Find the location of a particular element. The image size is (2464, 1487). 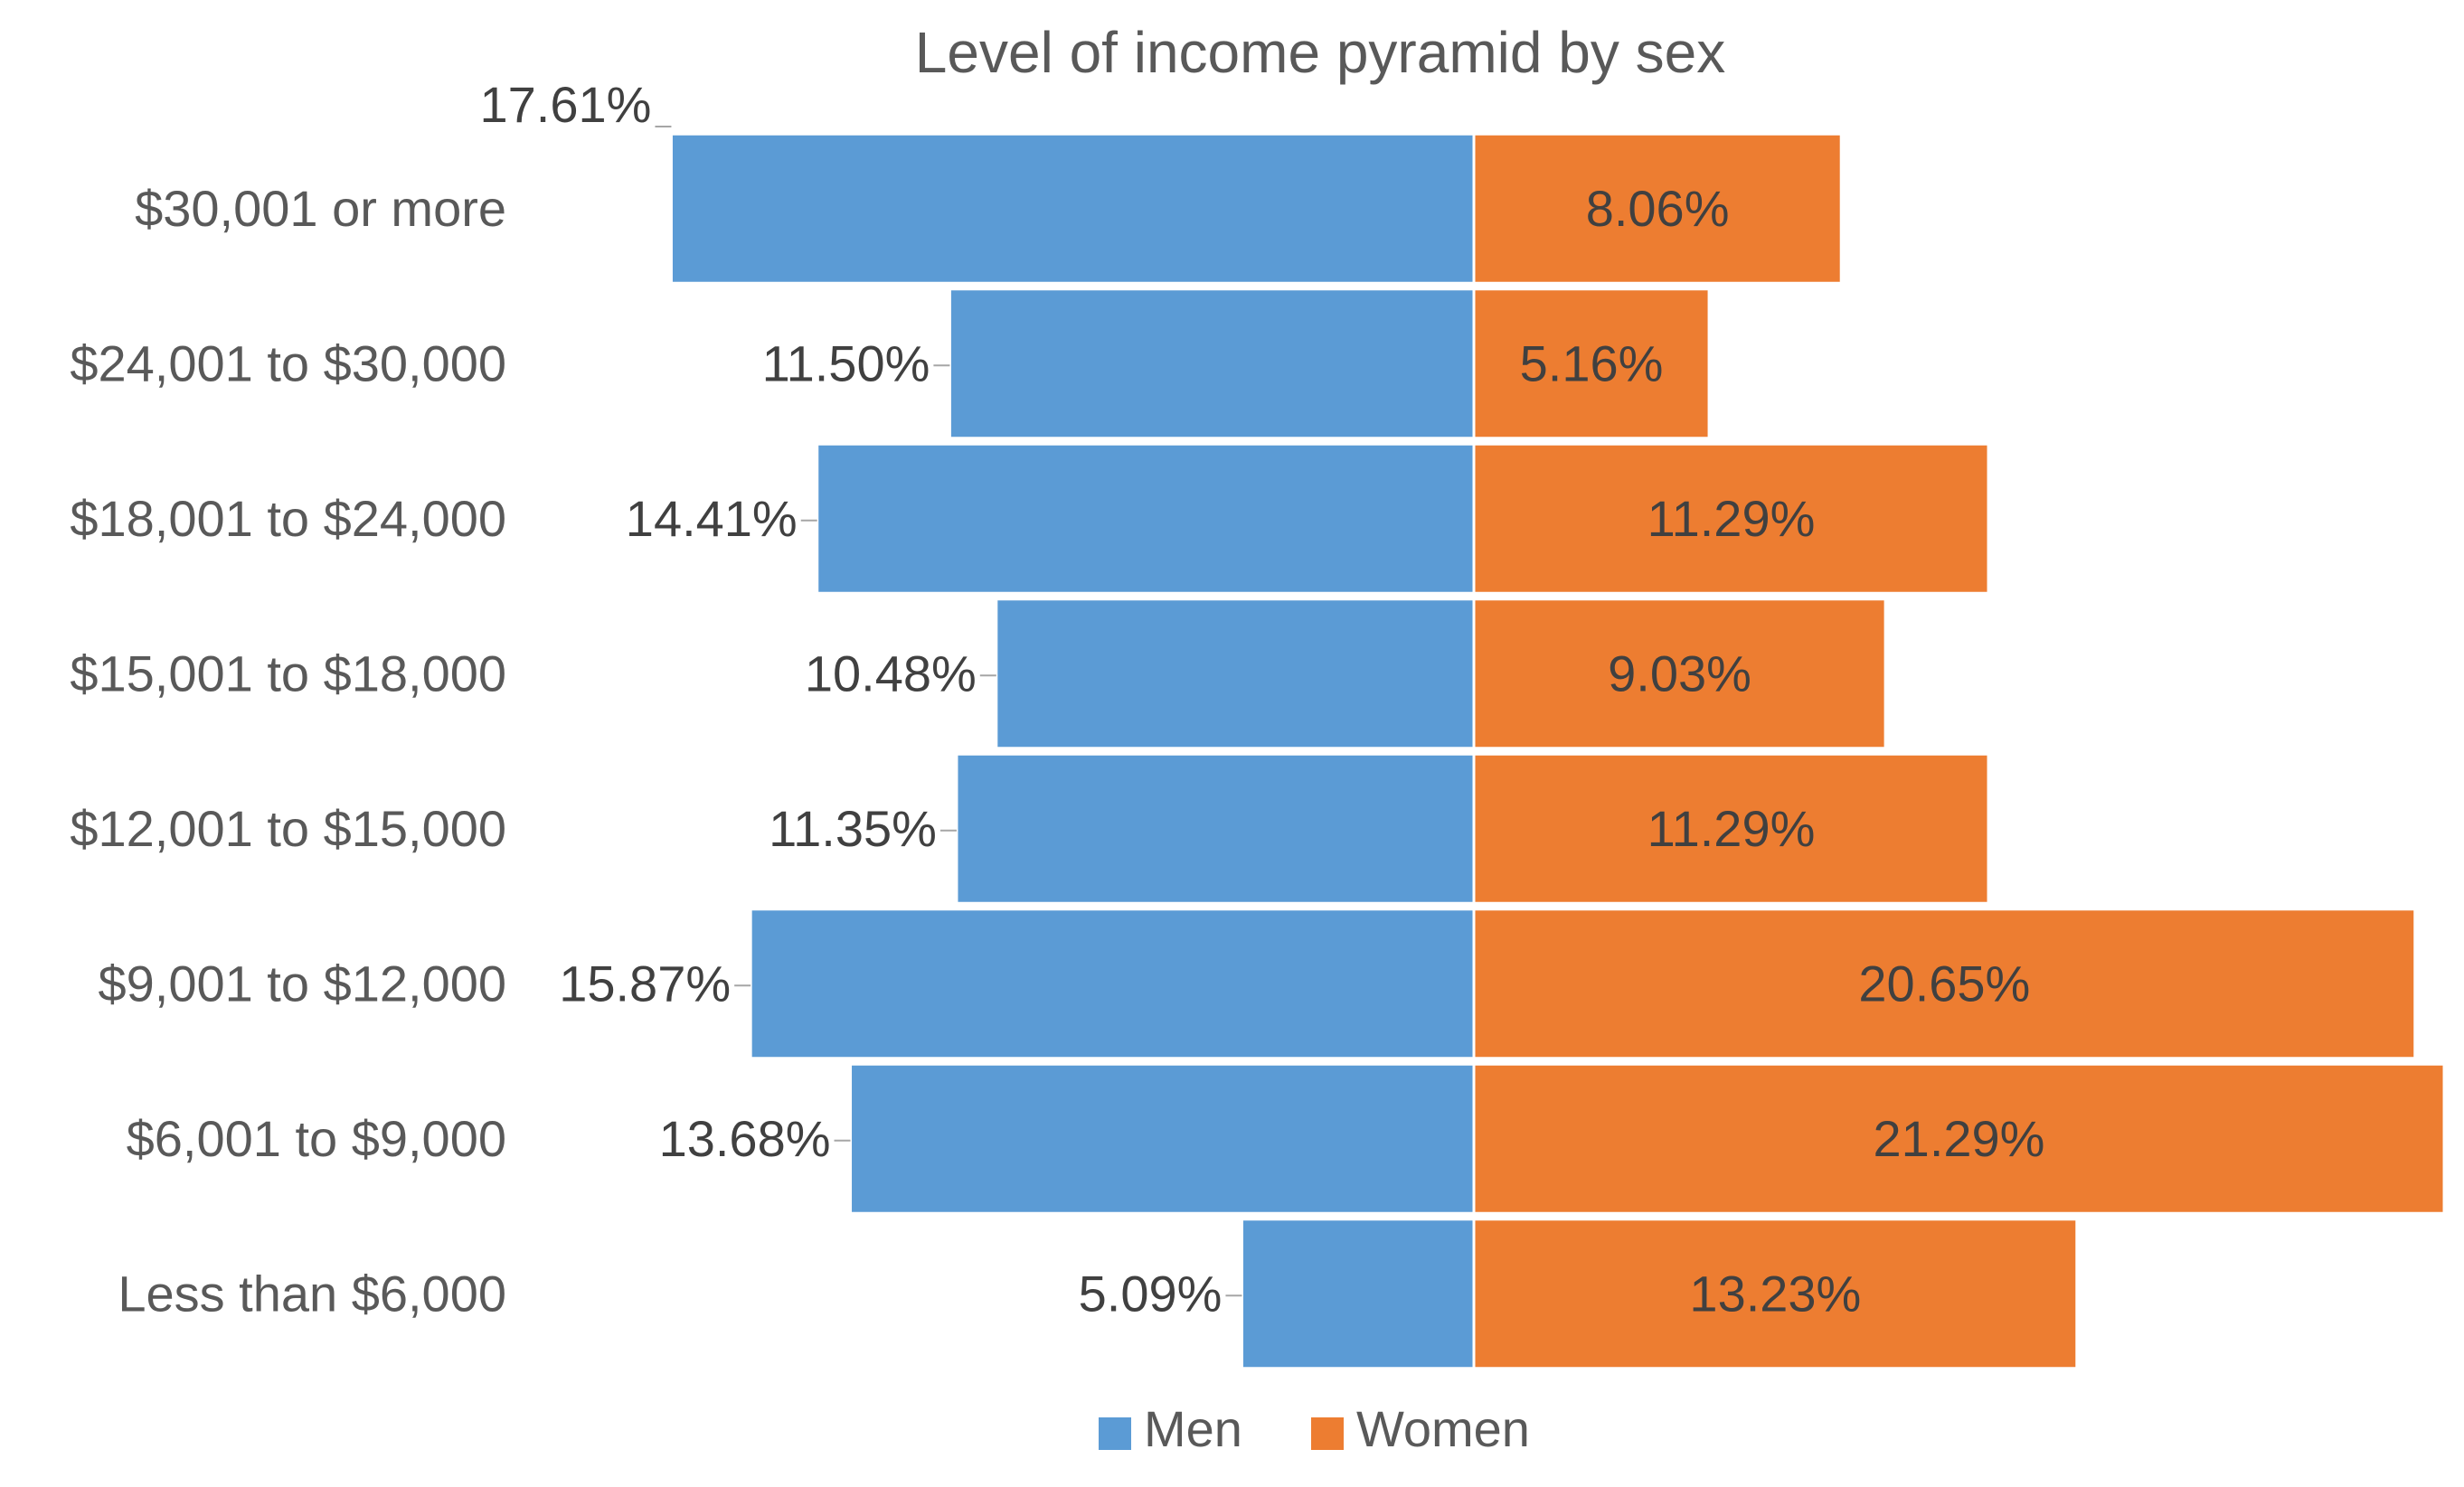

legend: Men Women is located at coordinates (1314, 1428).